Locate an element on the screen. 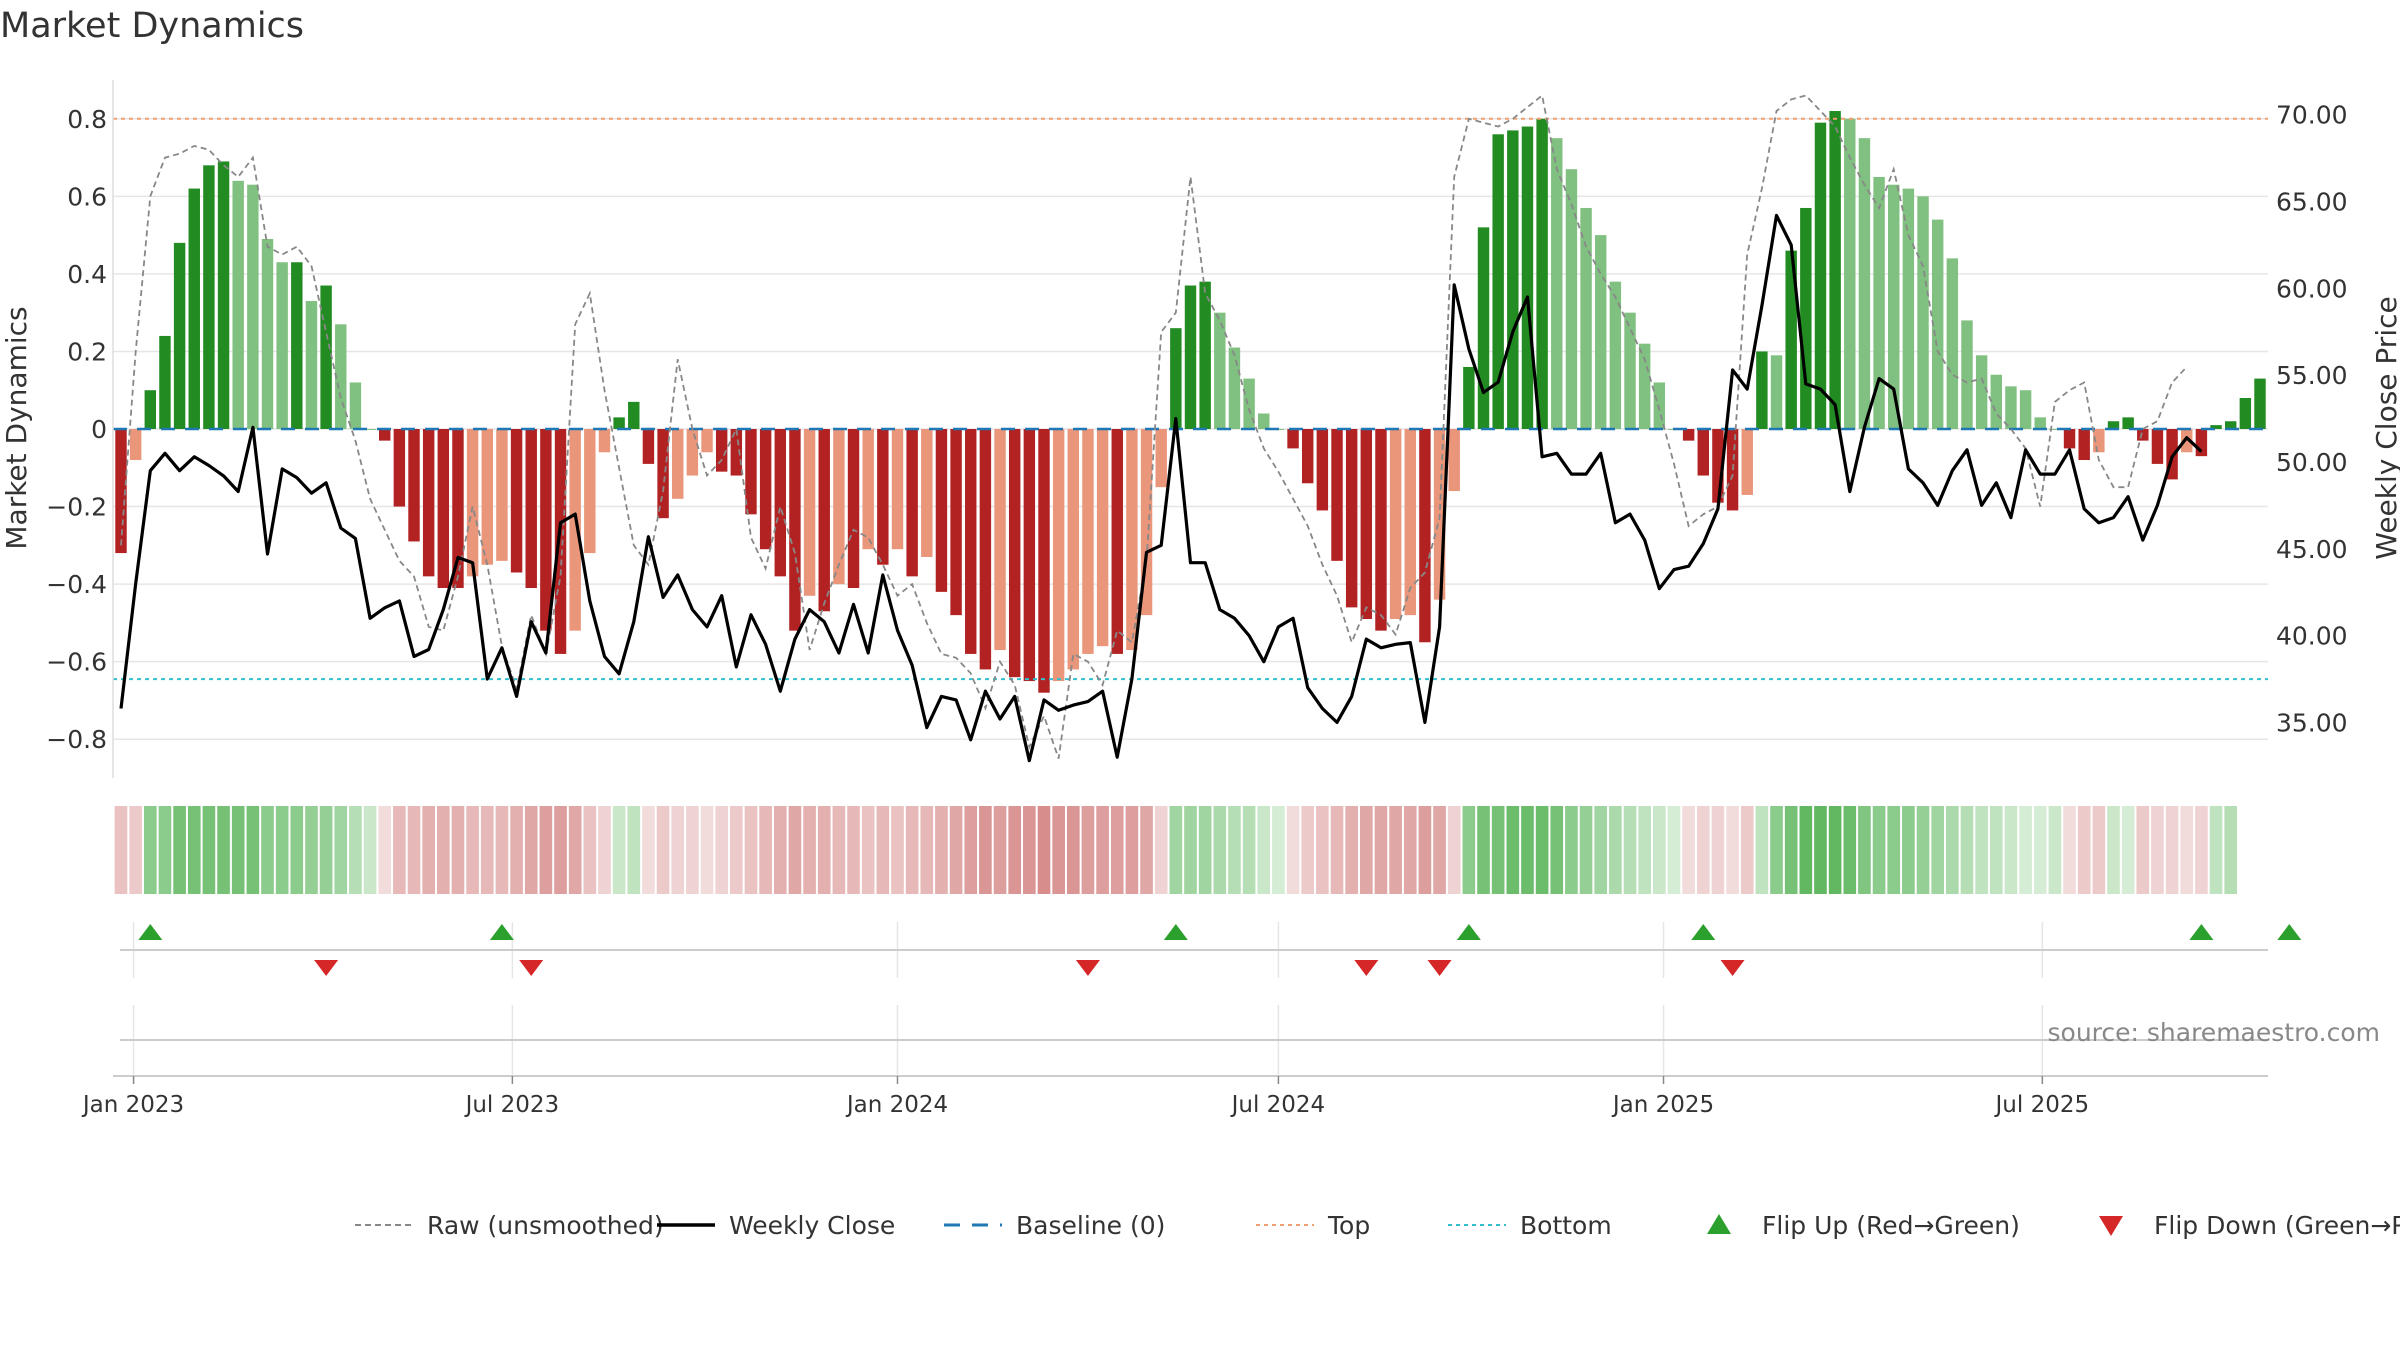 The image size is (2400, 1350). left-tick-label: −0.8 is located at coordinates (76, 739).